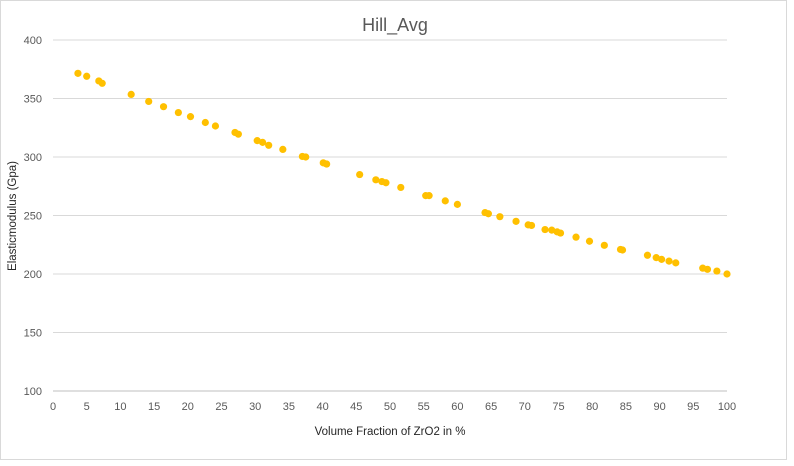 The image size is (794, 466). I want to click on x-tick-label: 90, so click(659, 407).